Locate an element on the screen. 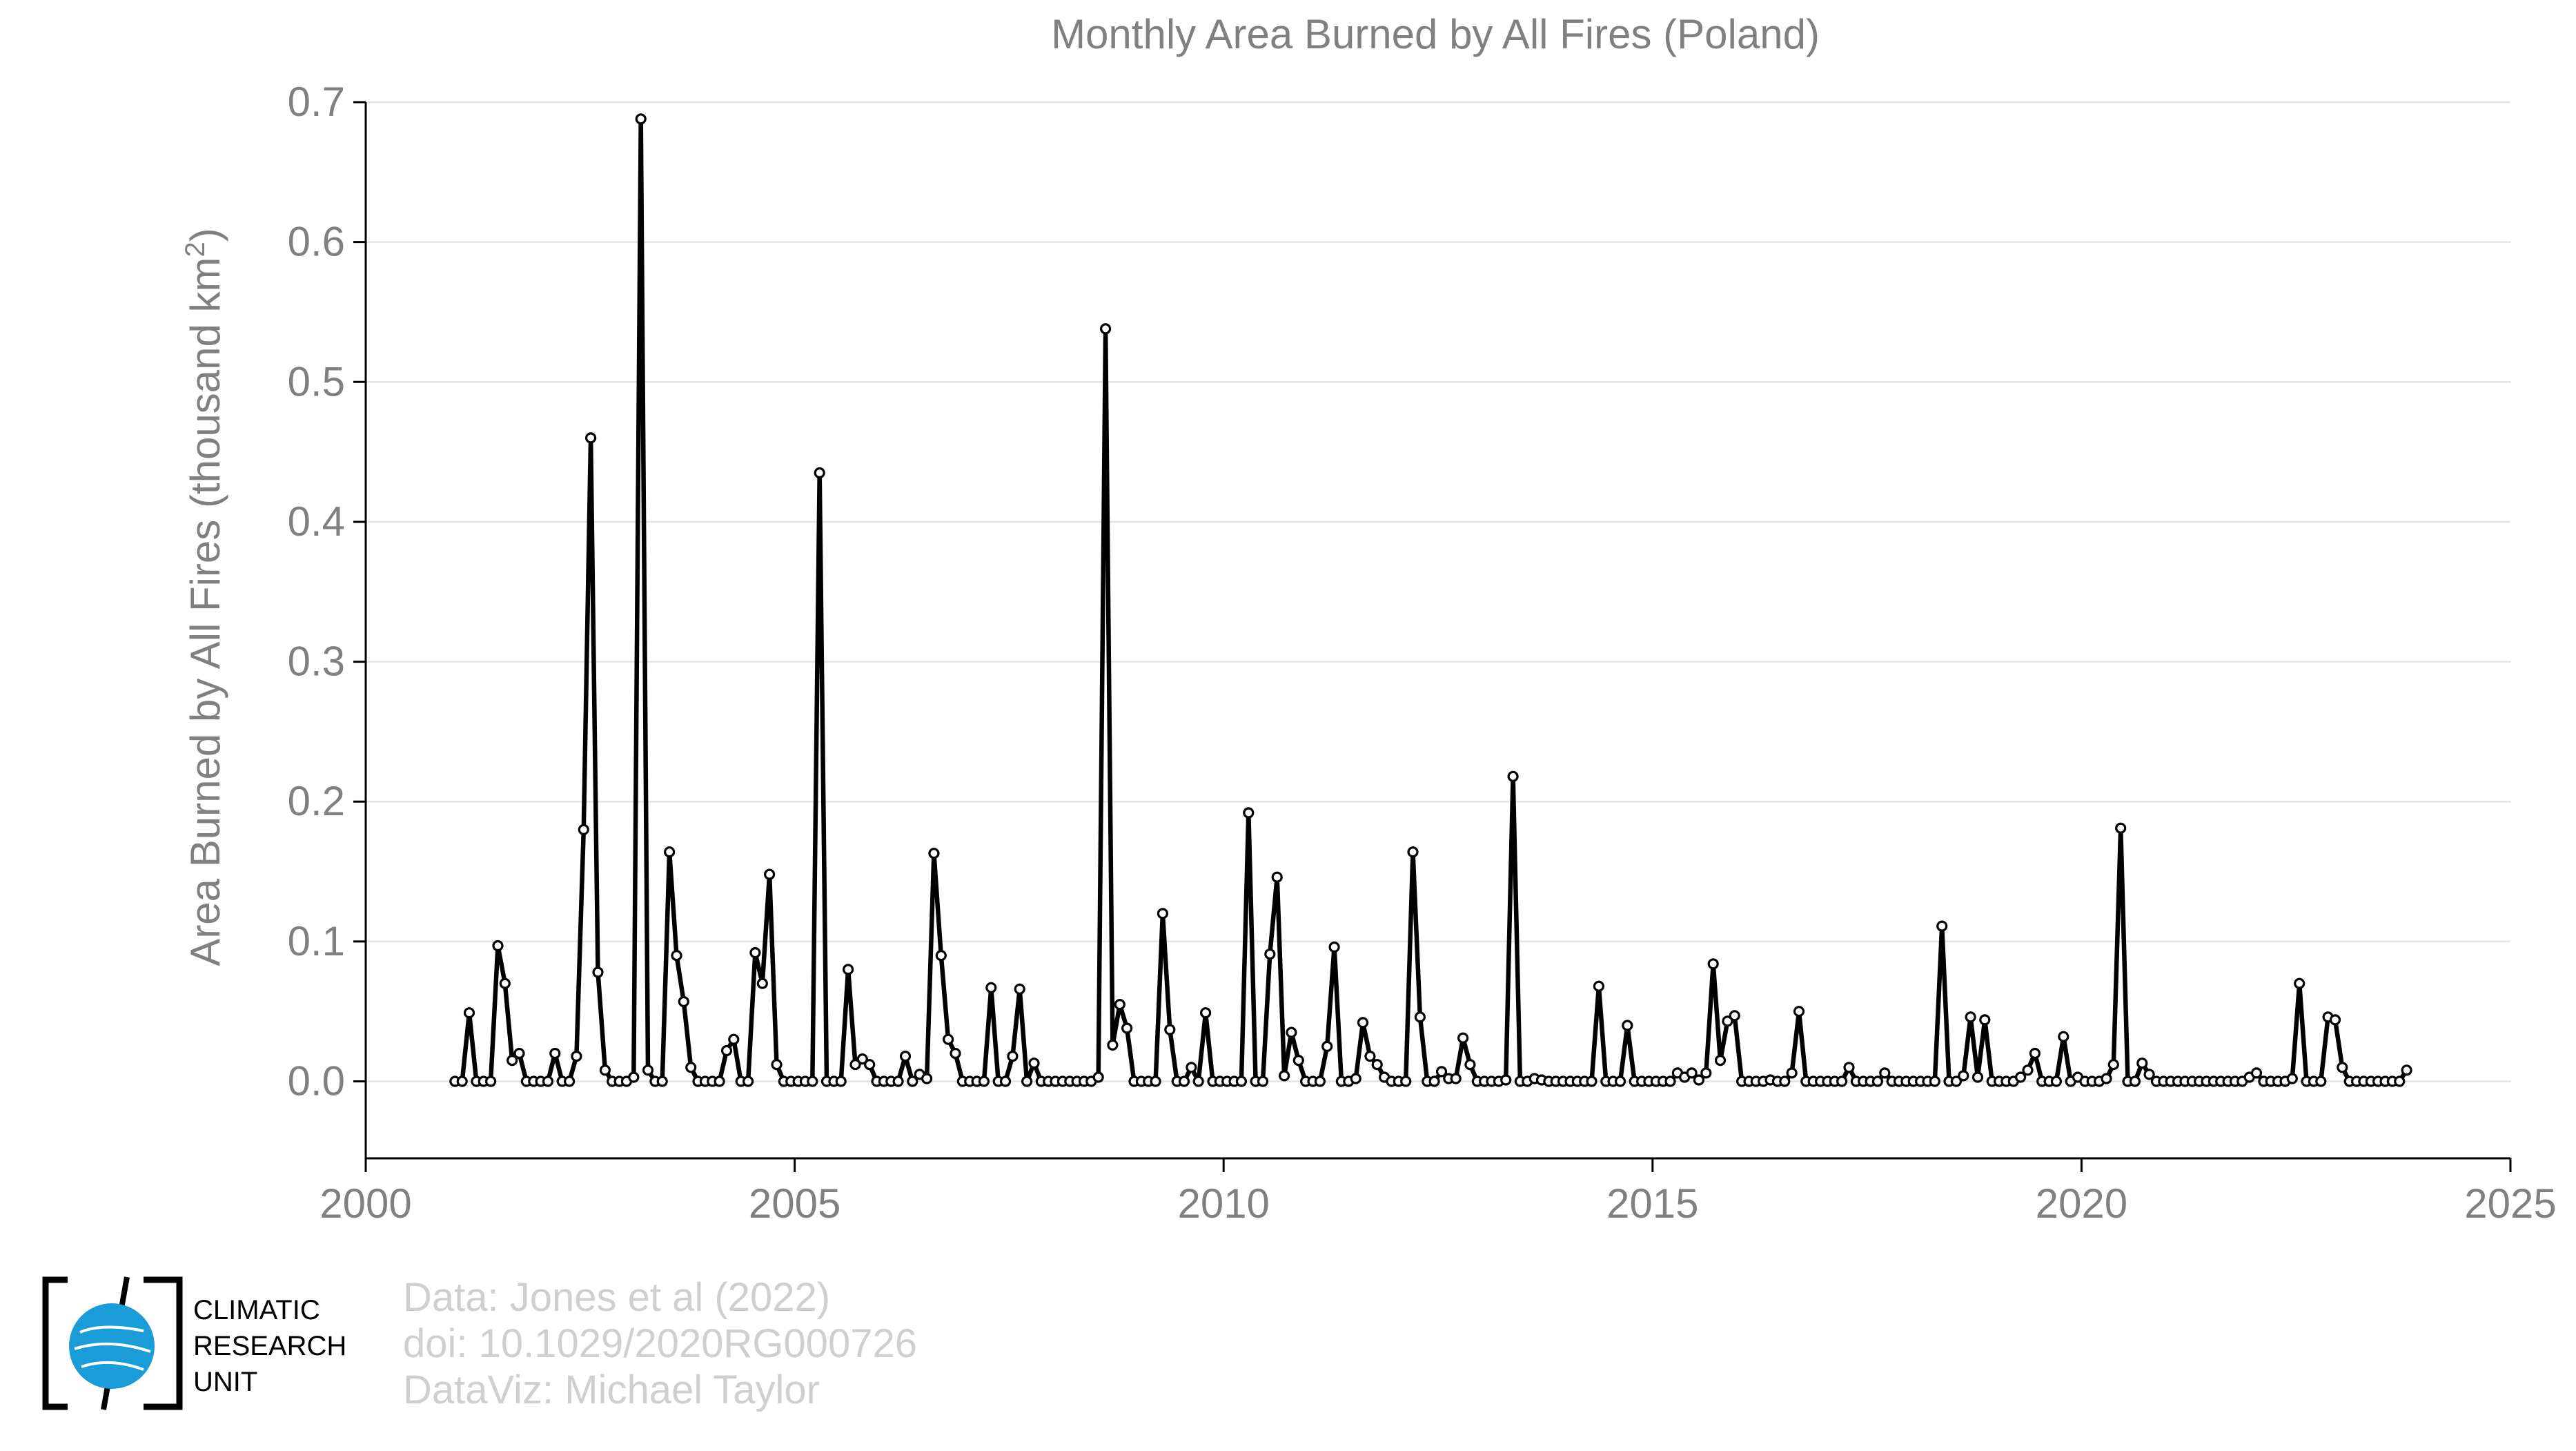 Image resolution: width=2576 pixels, height=1451 pixels. y-tick-label: 0.7 is located at coordinates (316, 102).